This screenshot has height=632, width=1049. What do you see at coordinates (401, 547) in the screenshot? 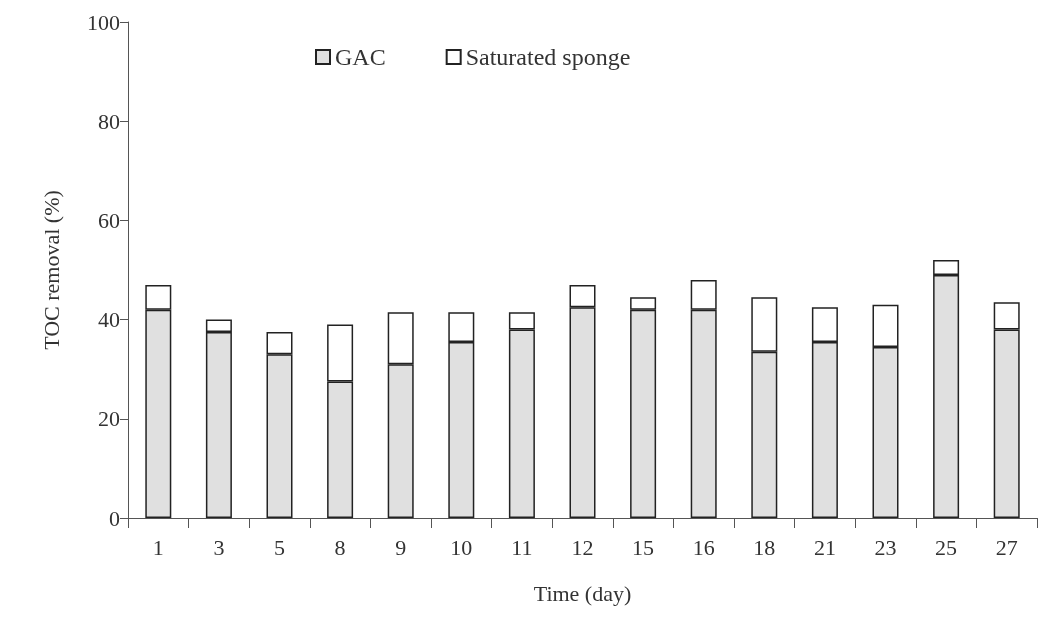
I see `x-tick-label: 9` at bounding box center [401, 547].